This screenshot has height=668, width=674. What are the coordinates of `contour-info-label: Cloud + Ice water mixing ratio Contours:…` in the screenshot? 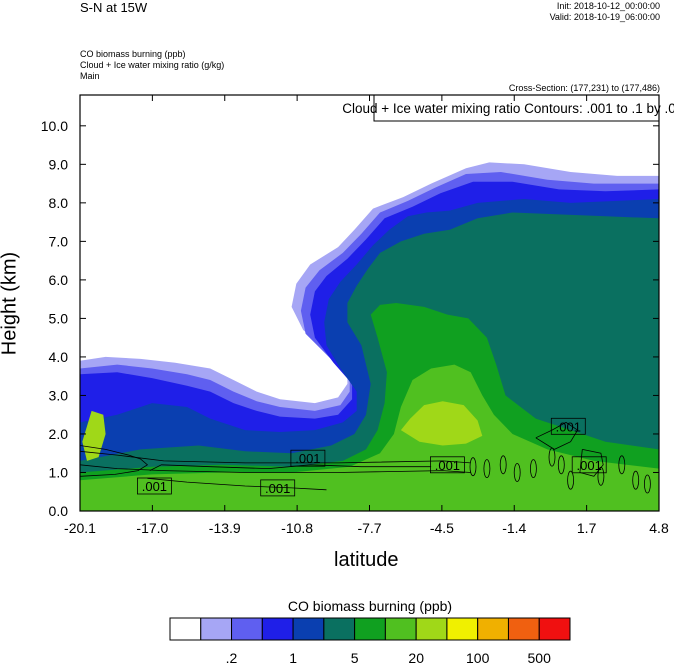 It's located at (508, 108).